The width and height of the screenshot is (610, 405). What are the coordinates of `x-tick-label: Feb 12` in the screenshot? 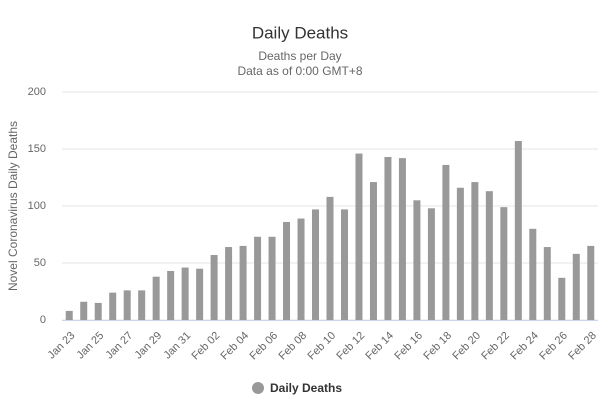 It's located at (350, 346).